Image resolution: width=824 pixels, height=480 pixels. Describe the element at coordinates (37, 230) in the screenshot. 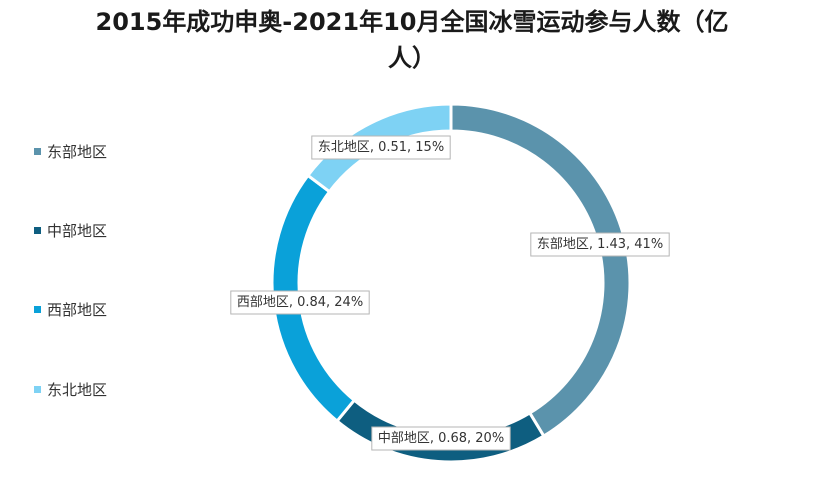

I see `legend-swatch-central` at that location.